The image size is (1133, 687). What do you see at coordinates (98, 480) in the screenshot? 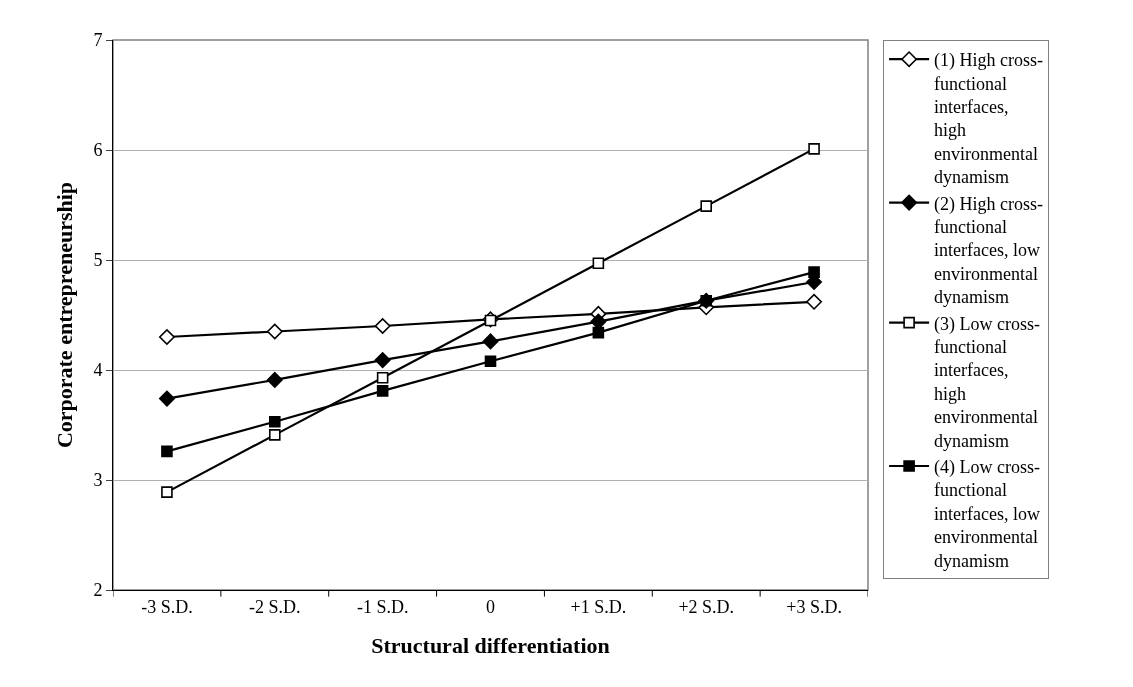
I see `y-tick-label: 3` at bounding box center [98, 480].